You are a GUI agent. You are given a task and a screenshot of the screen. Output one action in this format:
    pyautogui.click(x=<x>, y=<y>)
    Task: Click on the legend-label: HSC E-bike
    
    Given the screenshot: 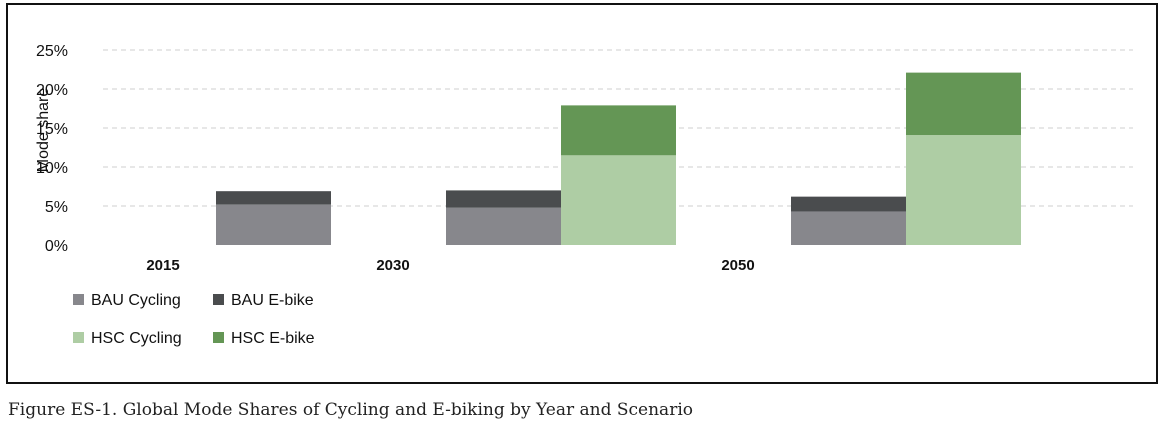 What is the action you would take?
    pyautogui.click(x=273, y=338)
    